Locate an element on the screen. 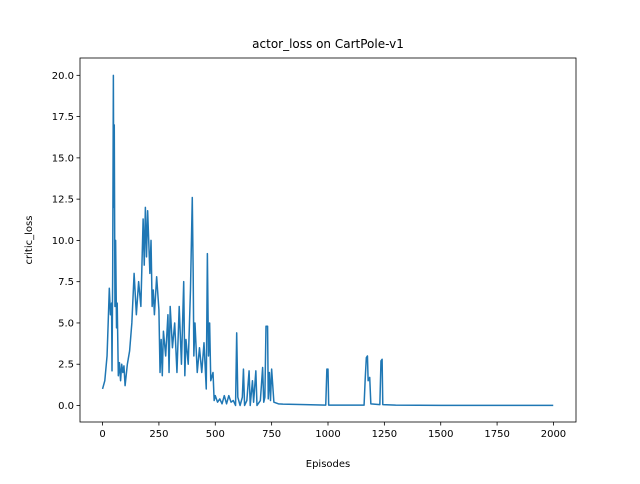  y-tick-label: 10.0 is located at coordinates (63, 241).